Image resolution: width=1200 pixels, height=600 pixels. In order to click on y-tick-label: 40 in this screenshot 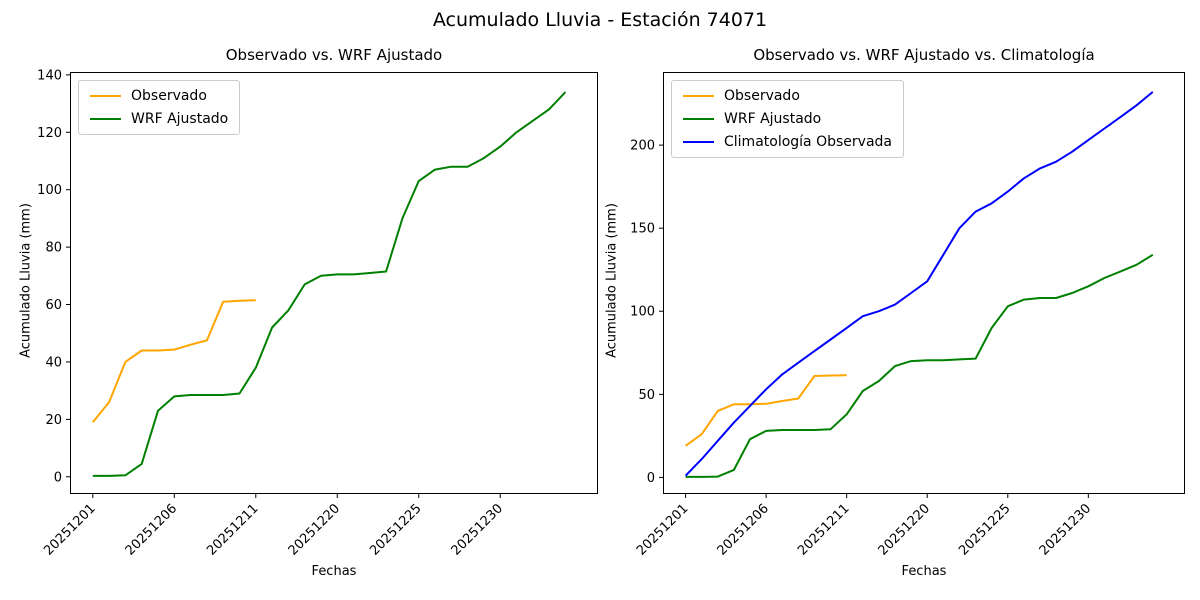, I will do `click(53, 362)`.